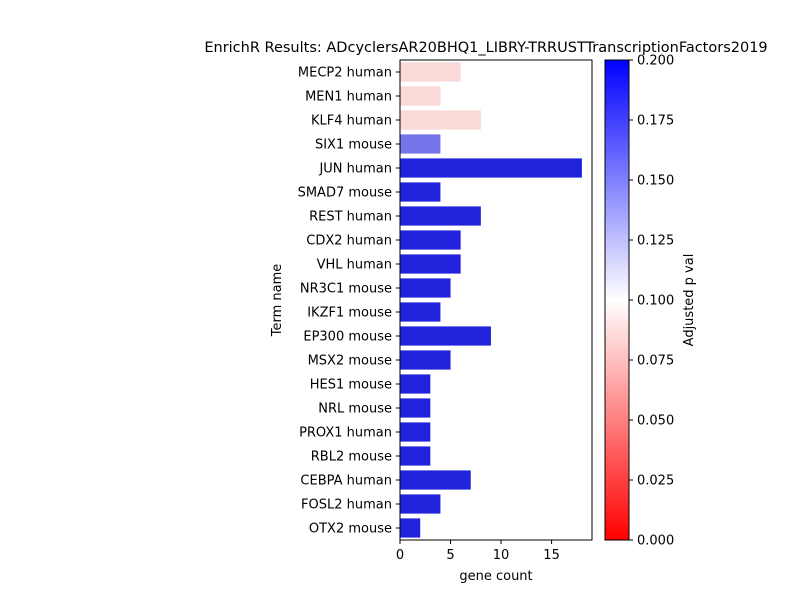  I want to click on colorbar-tick-label: 0.175, so click(655, 121).